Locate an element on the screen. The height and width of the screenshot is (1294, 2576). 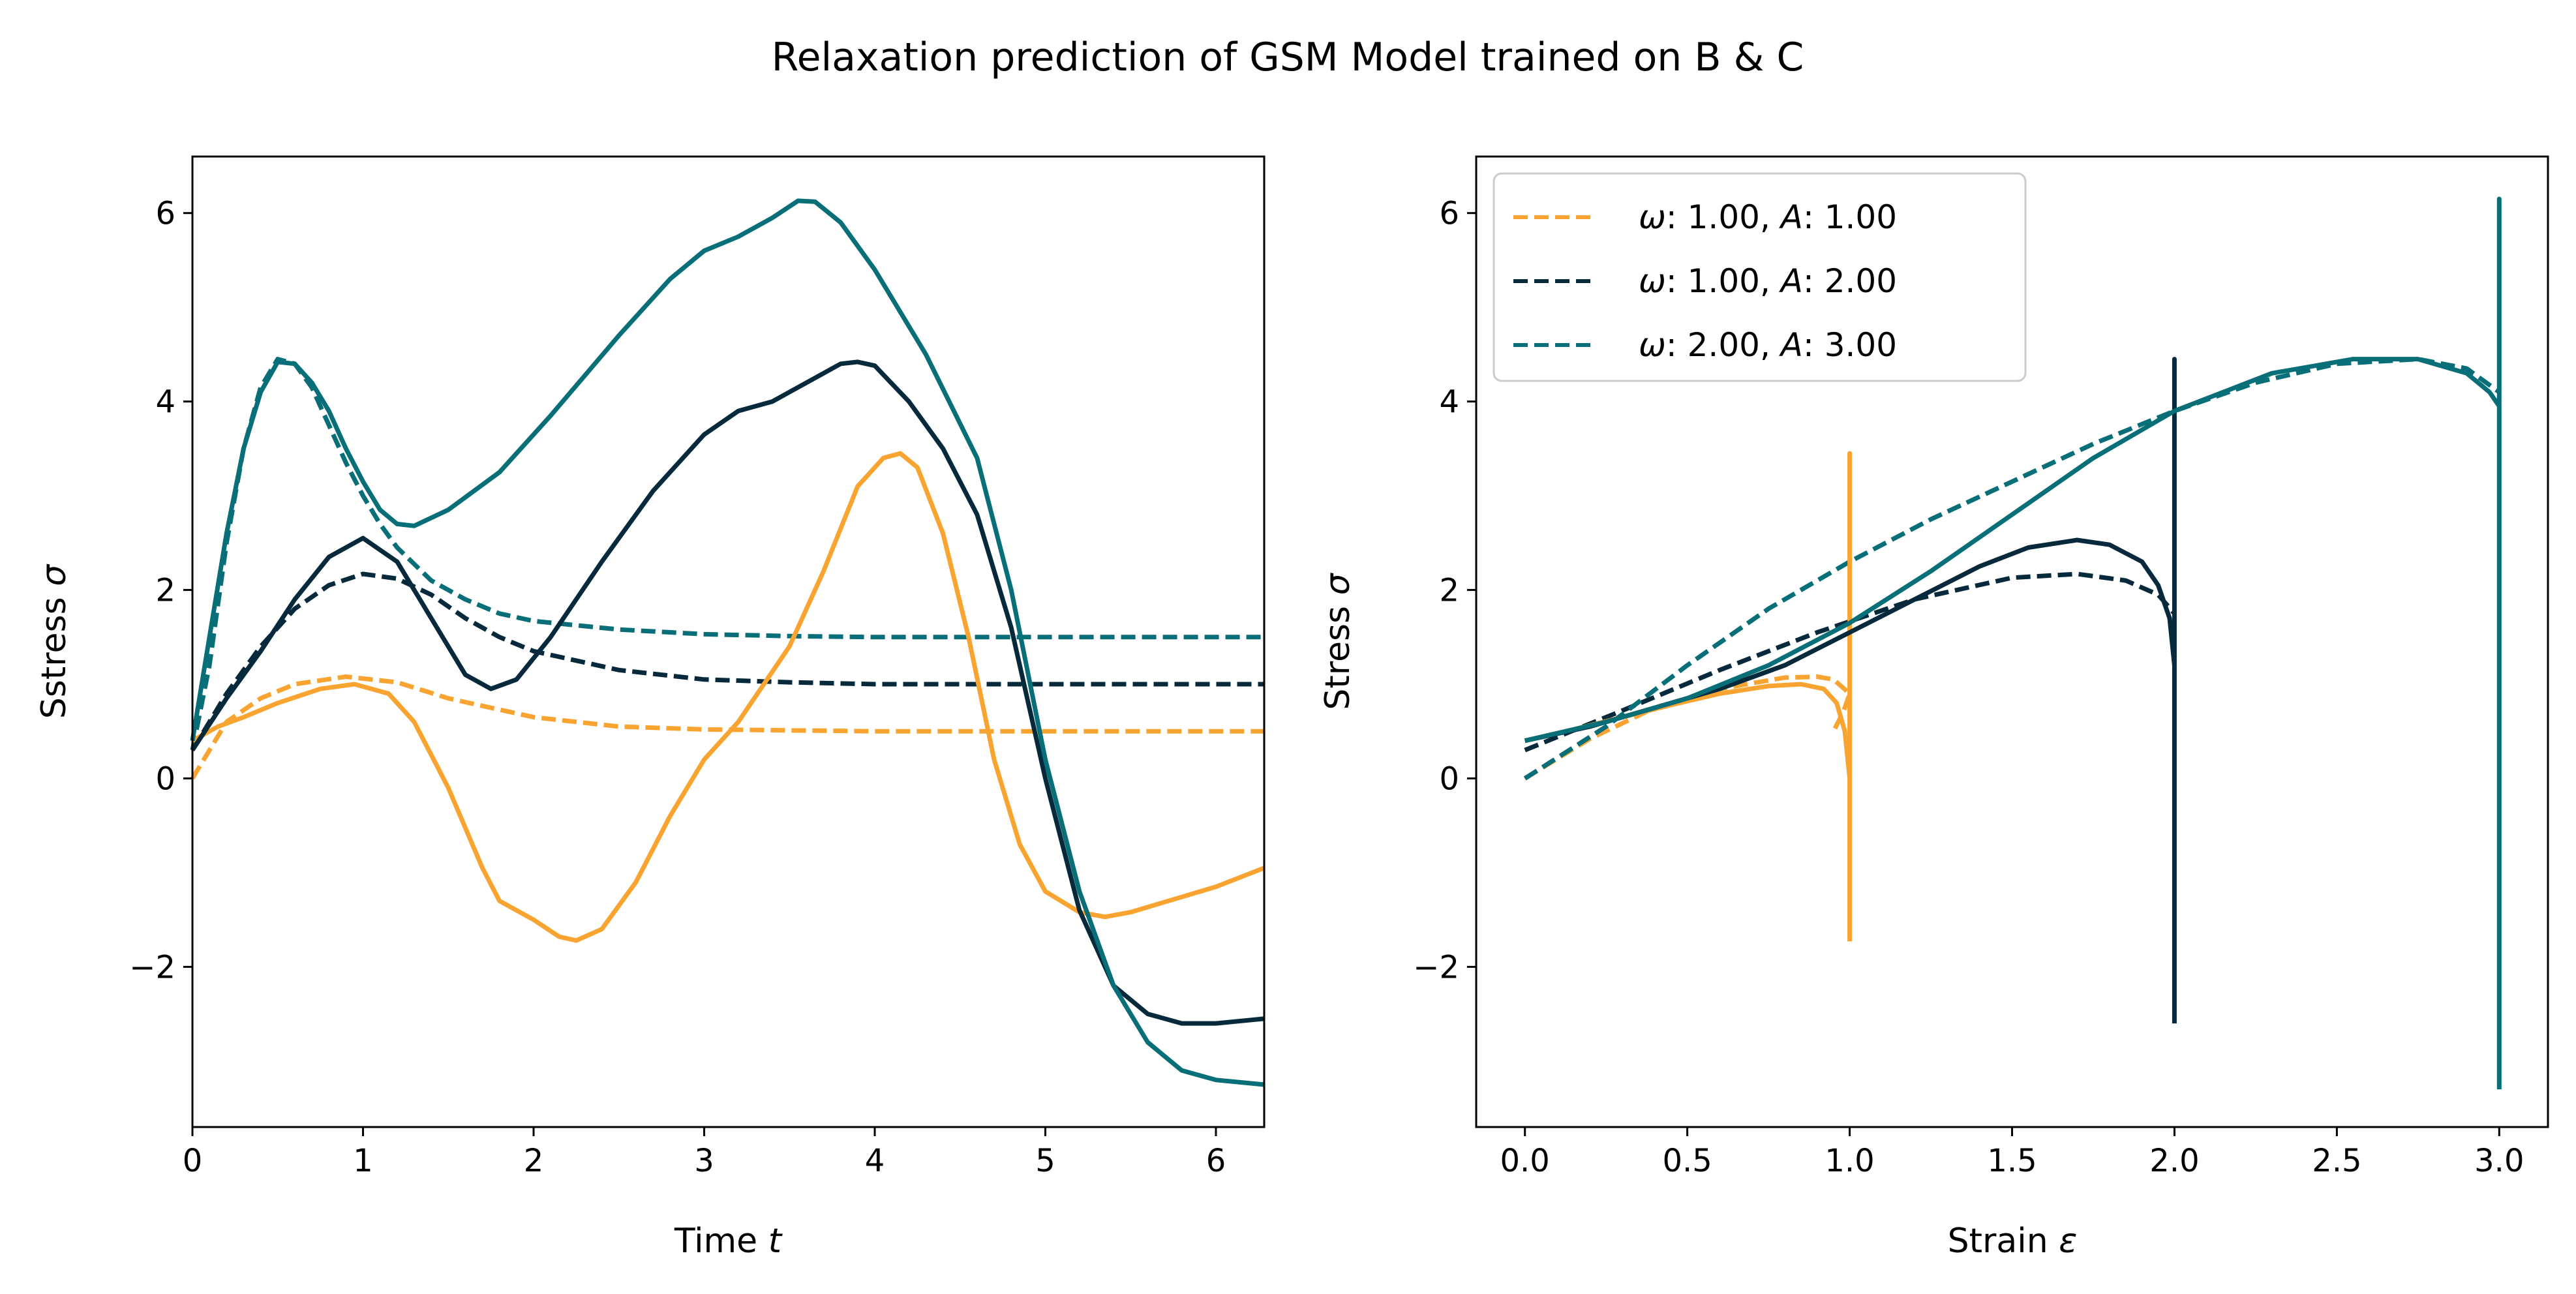
x-tick-label: 6 is located at coordinates (1216, 1161).